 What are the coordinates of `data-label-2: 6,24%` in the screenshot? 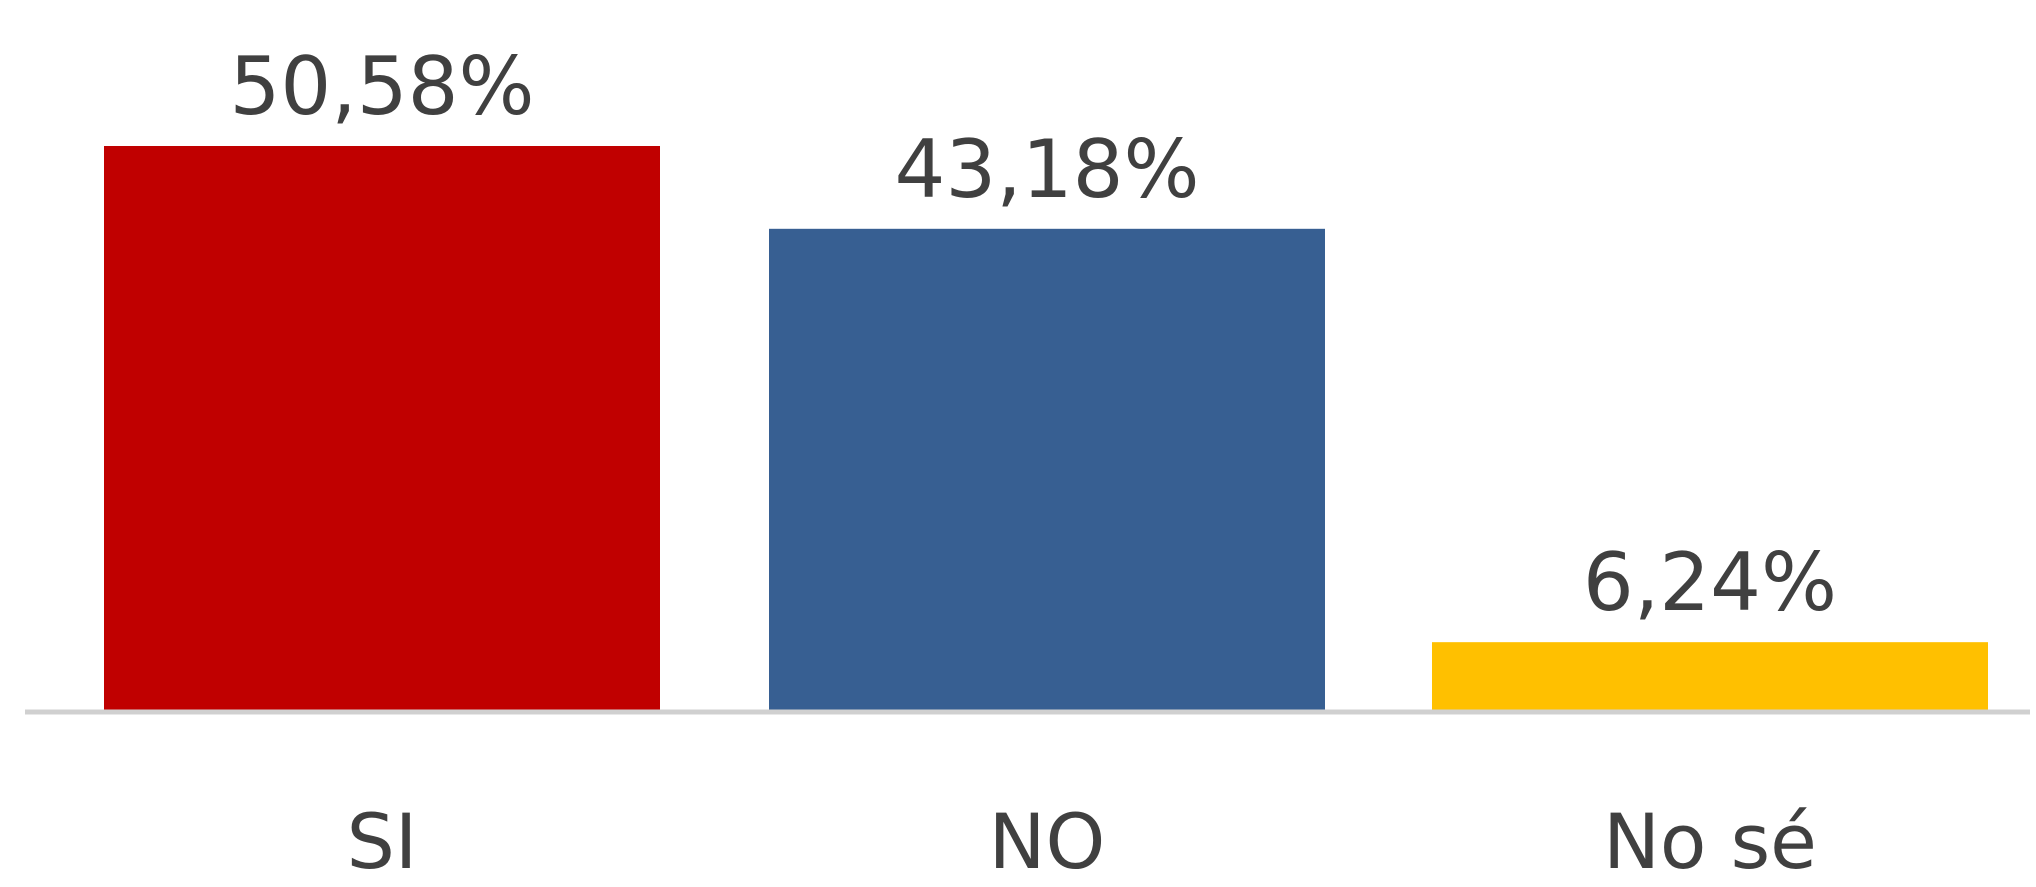 It's located at (1710, 582).